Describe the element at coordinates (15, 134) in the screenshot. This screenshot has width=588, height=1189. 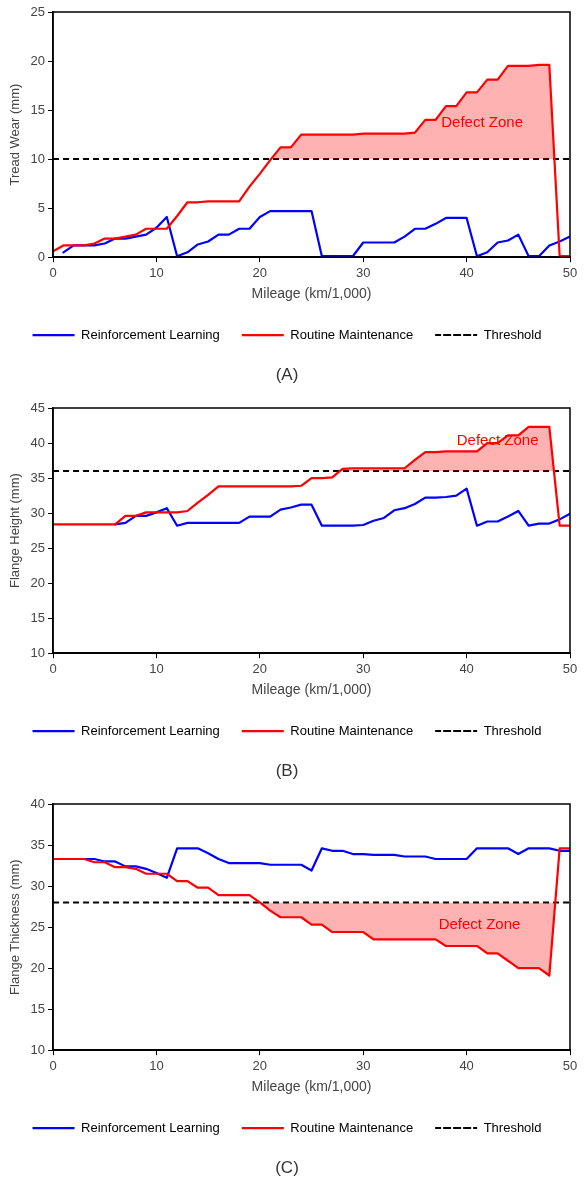
I see `y-axis-title: Tread Wear (mm)` at that location.